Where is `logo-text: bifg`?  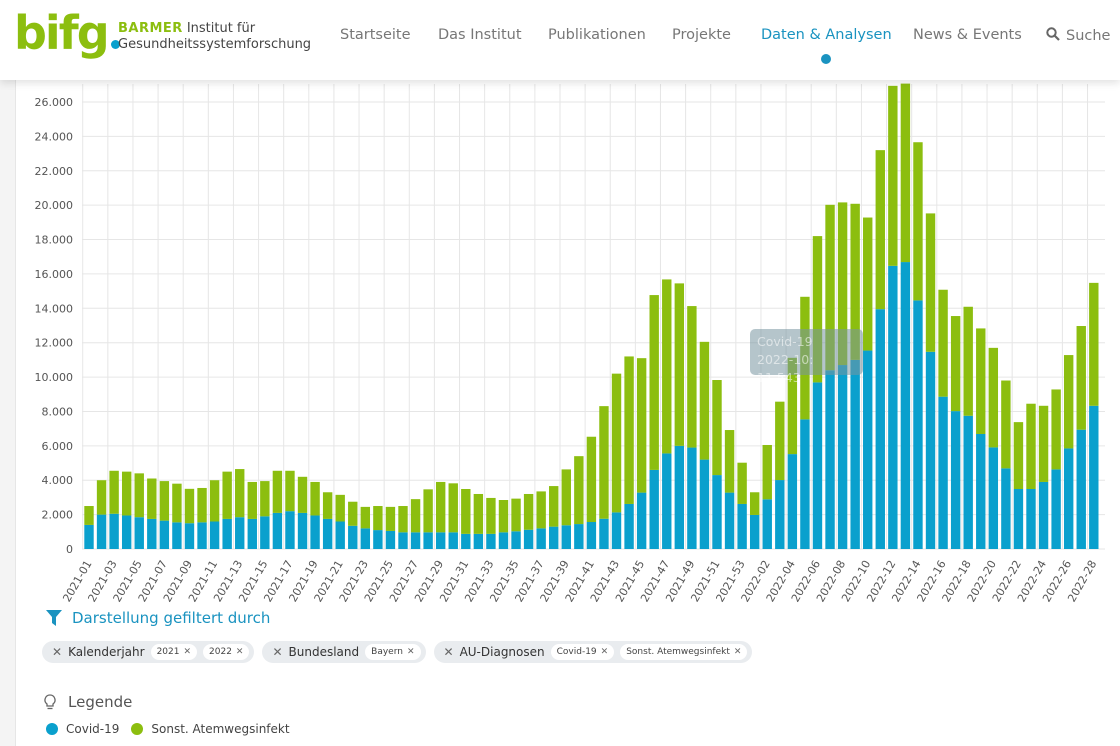 logo-text: bifg is located at coordinates (62, 33).